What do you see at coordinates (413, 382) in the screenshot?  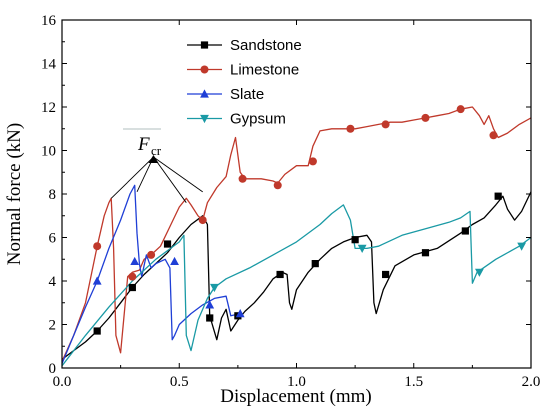 I see `x-tick-label: 1.5` at bounding box center [413, 382].